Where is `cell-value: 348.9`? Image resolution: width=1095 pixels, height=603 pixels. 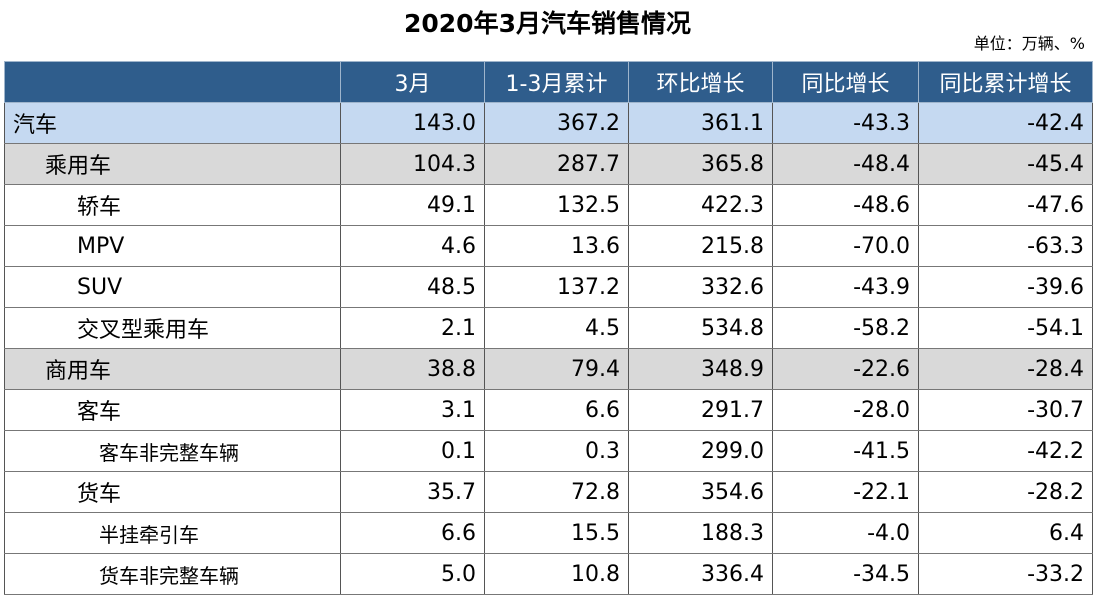
cell-value: 348.9 is located at coordinates (700, 369).